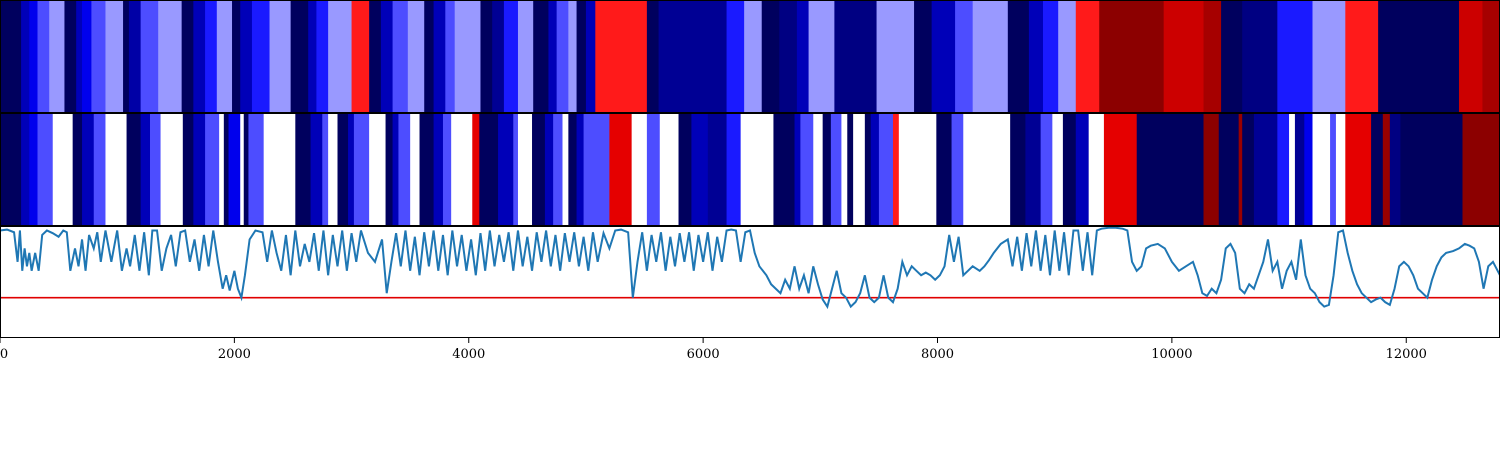 This screenshot has height=450, width=1500. What do you see at coordinates (1406, 354) in the screenshot?
I see `x-tick-label: 12000` at bounding box center [1406, 354].